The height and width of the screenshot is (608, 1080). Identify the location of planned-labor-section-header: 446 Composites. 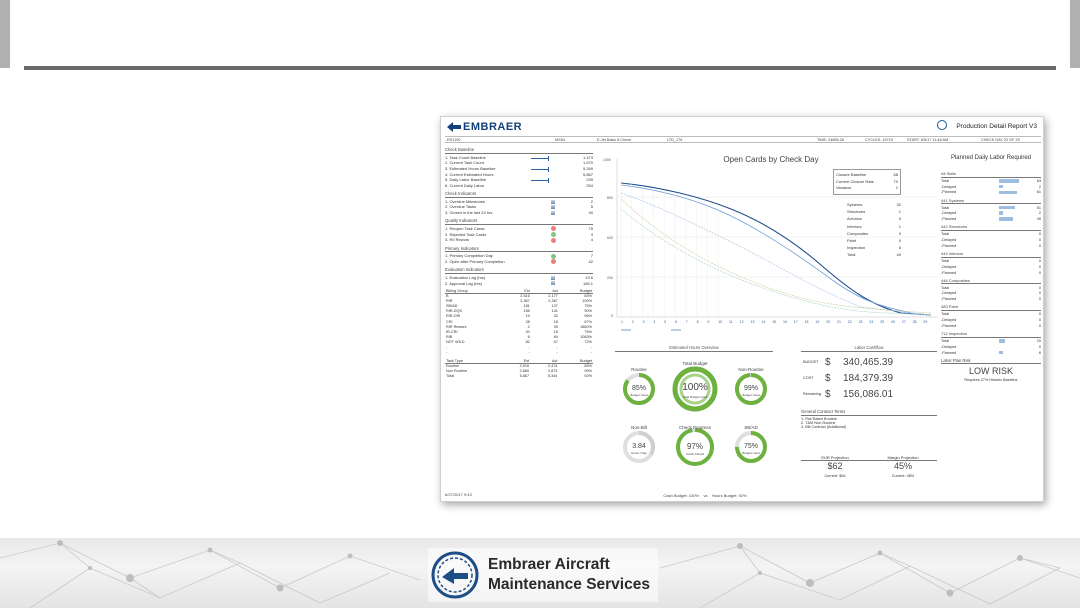
(991, 281).